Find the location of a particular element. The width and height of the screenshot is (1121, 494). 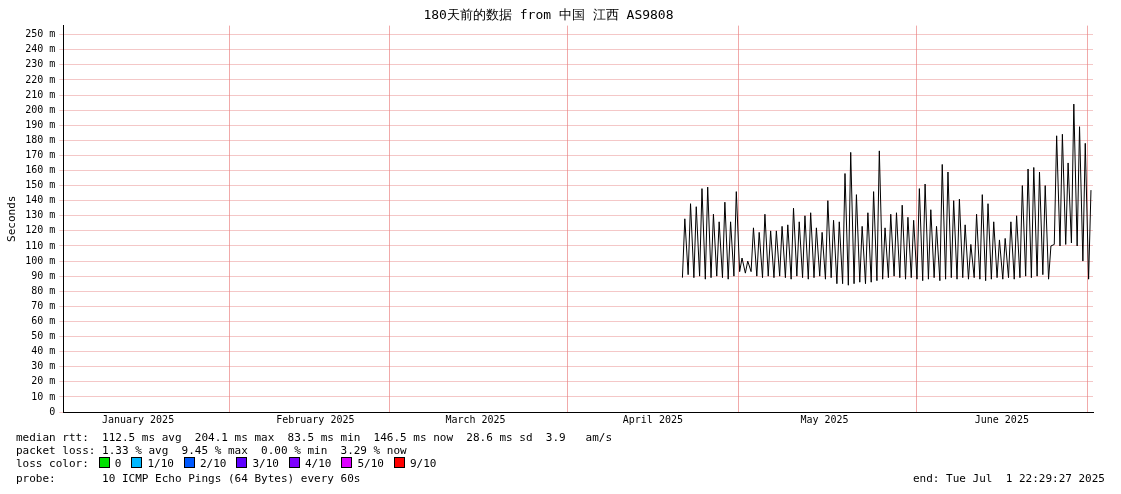

x-tick-label: April 2025 is located at coordinates (652, 419).